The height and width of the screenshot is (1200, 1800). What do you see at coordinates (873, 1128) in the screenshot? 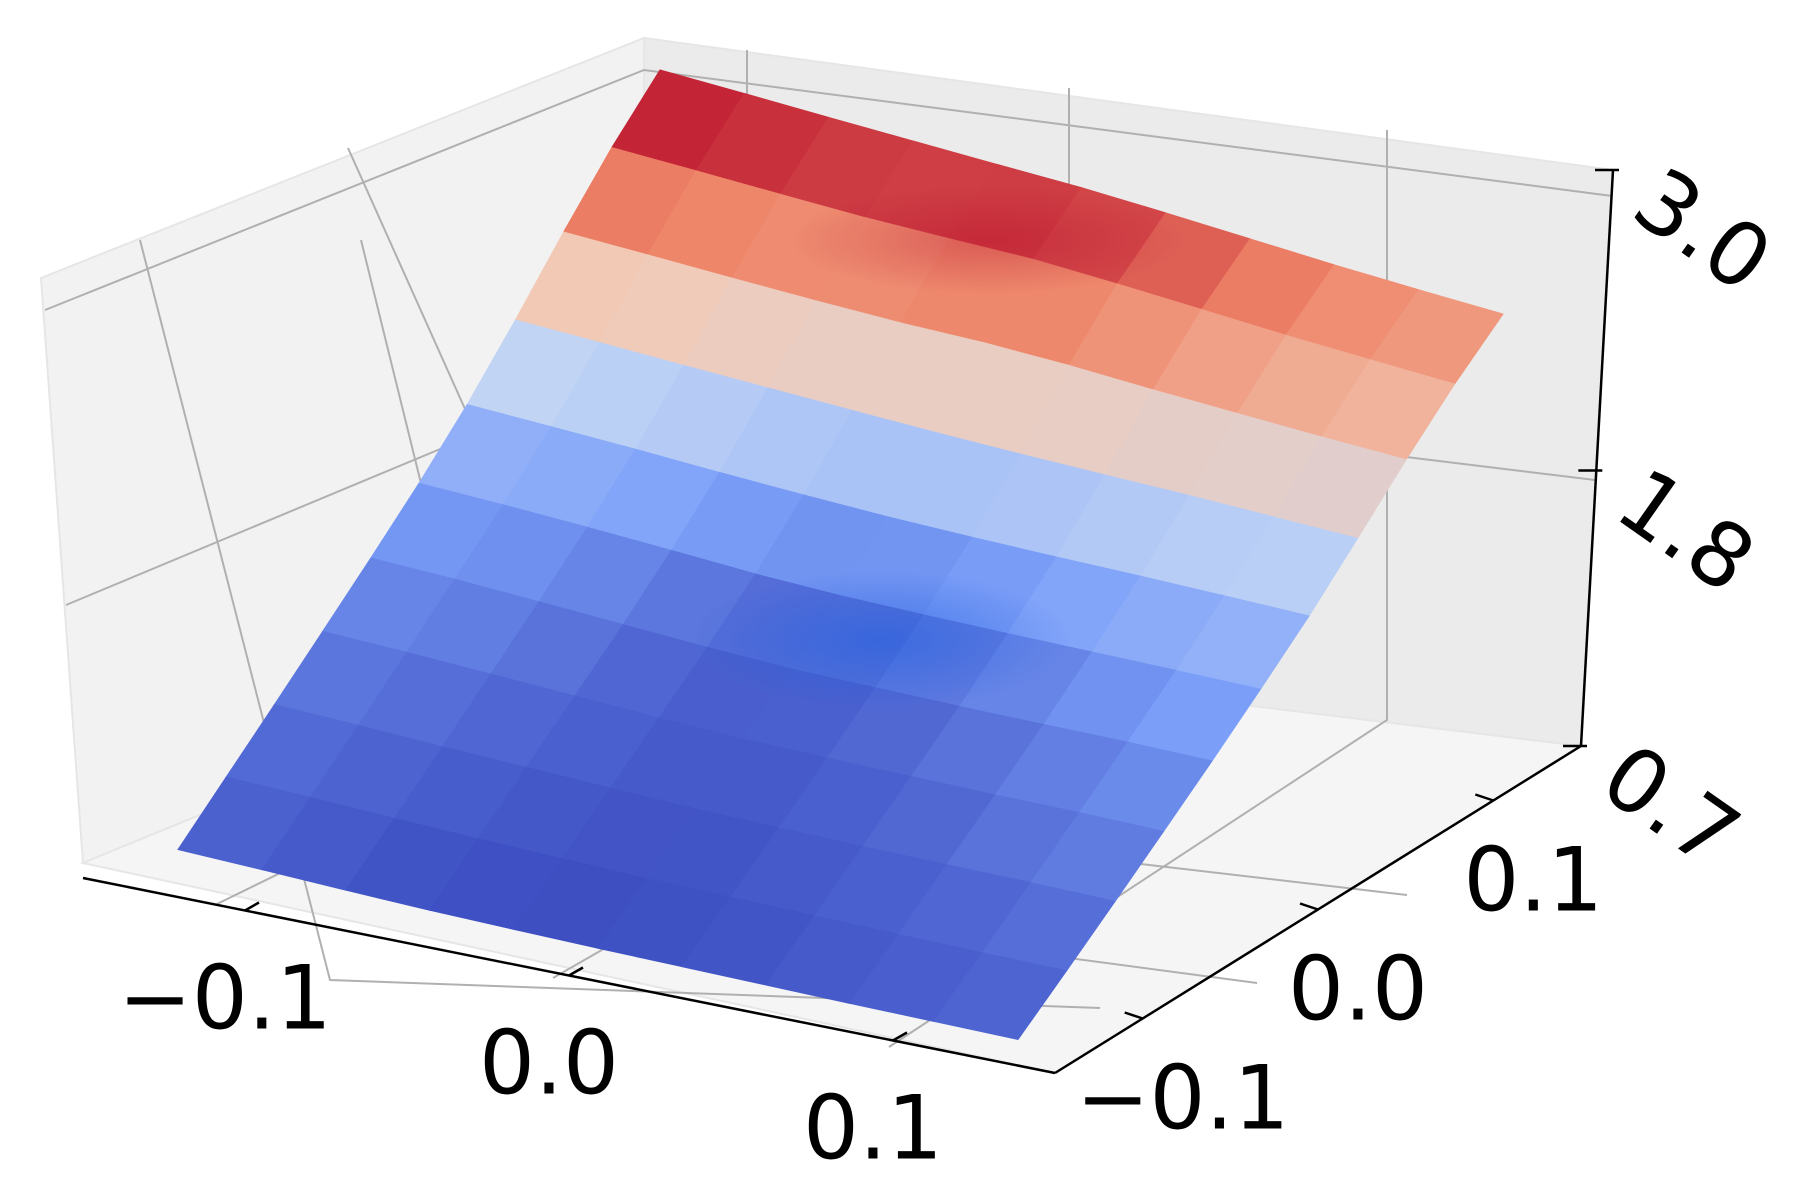
I see `x-tick-label: 0.1` at bounding box center [873, 1128].